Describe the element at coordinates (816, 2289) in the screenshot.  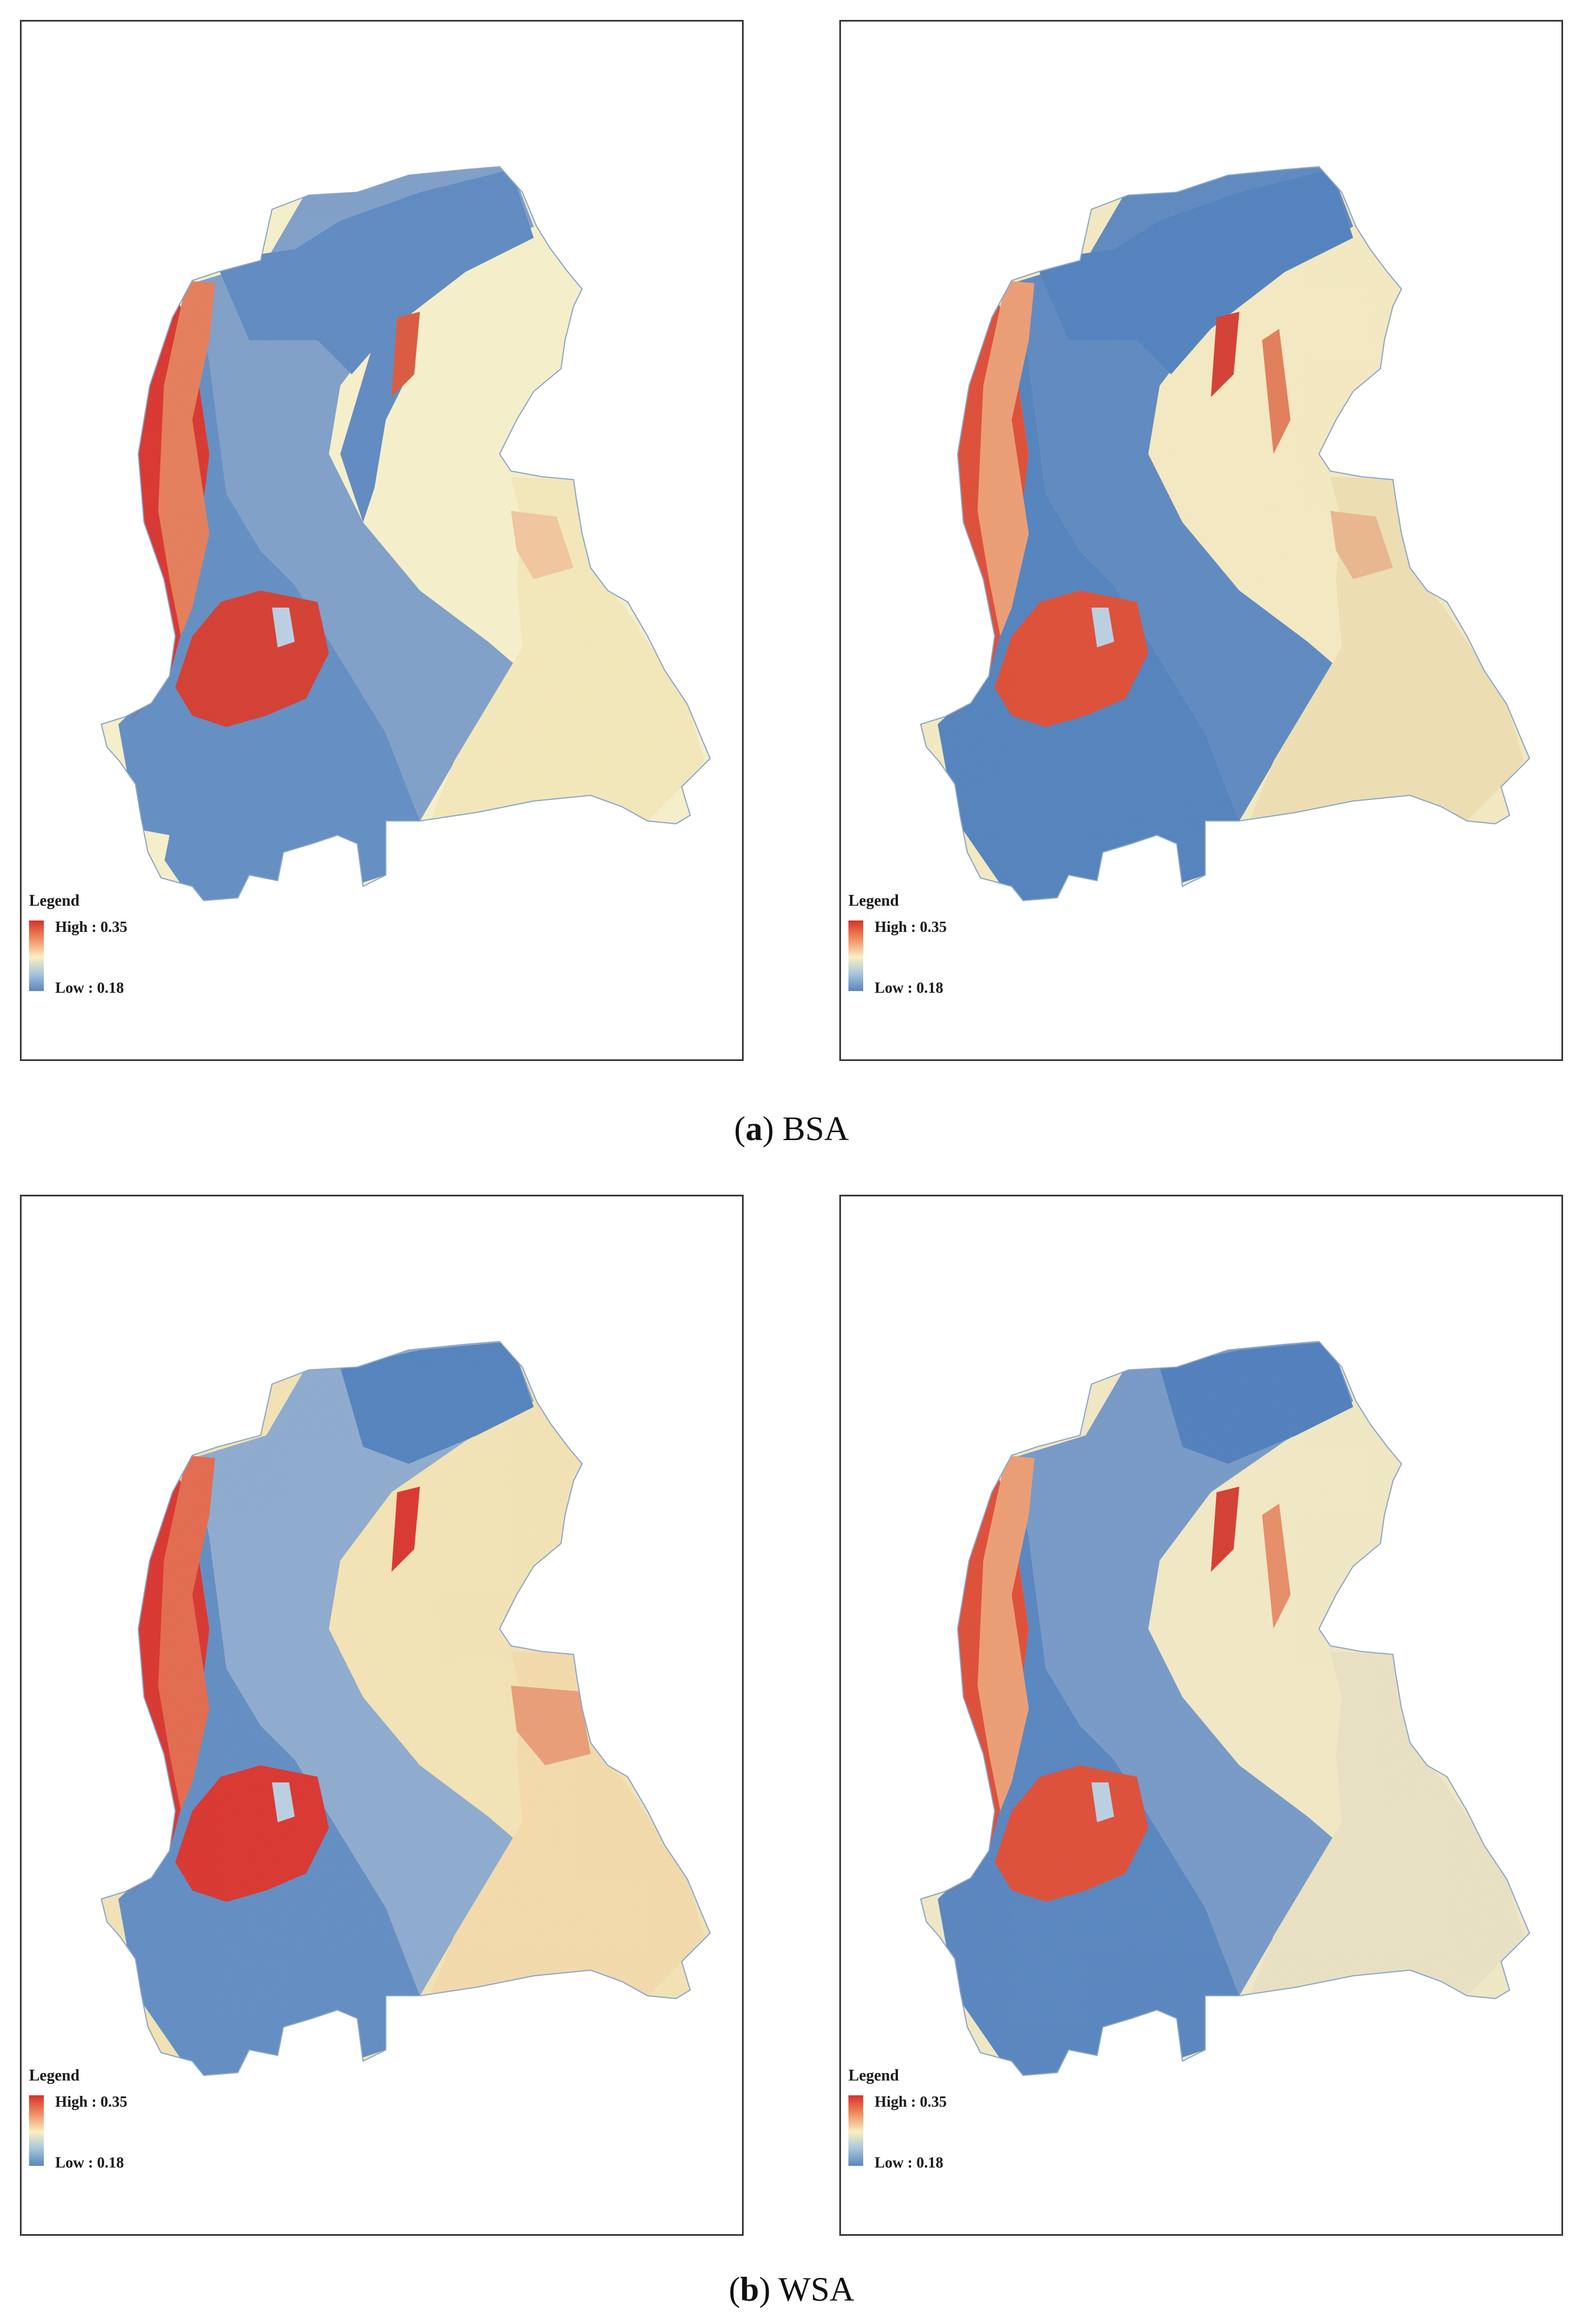
I see `caption-text: WSA` at that location.